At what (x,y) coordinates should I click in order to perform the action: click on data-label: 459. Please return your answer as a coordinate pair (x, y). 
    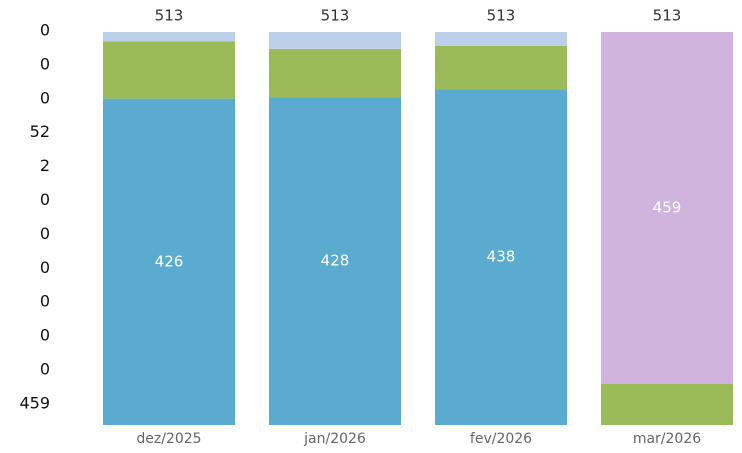
    Looking at the image, I should click on (667, 207).